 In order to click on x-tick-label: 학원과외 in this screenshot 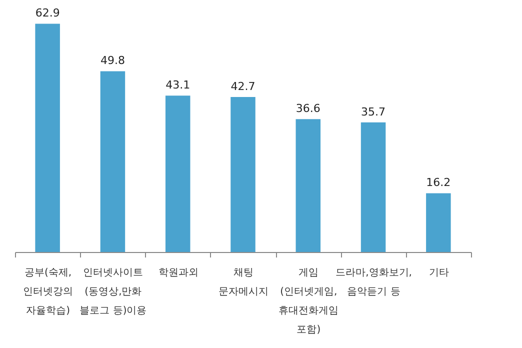, I will do `click(178, 273)`.